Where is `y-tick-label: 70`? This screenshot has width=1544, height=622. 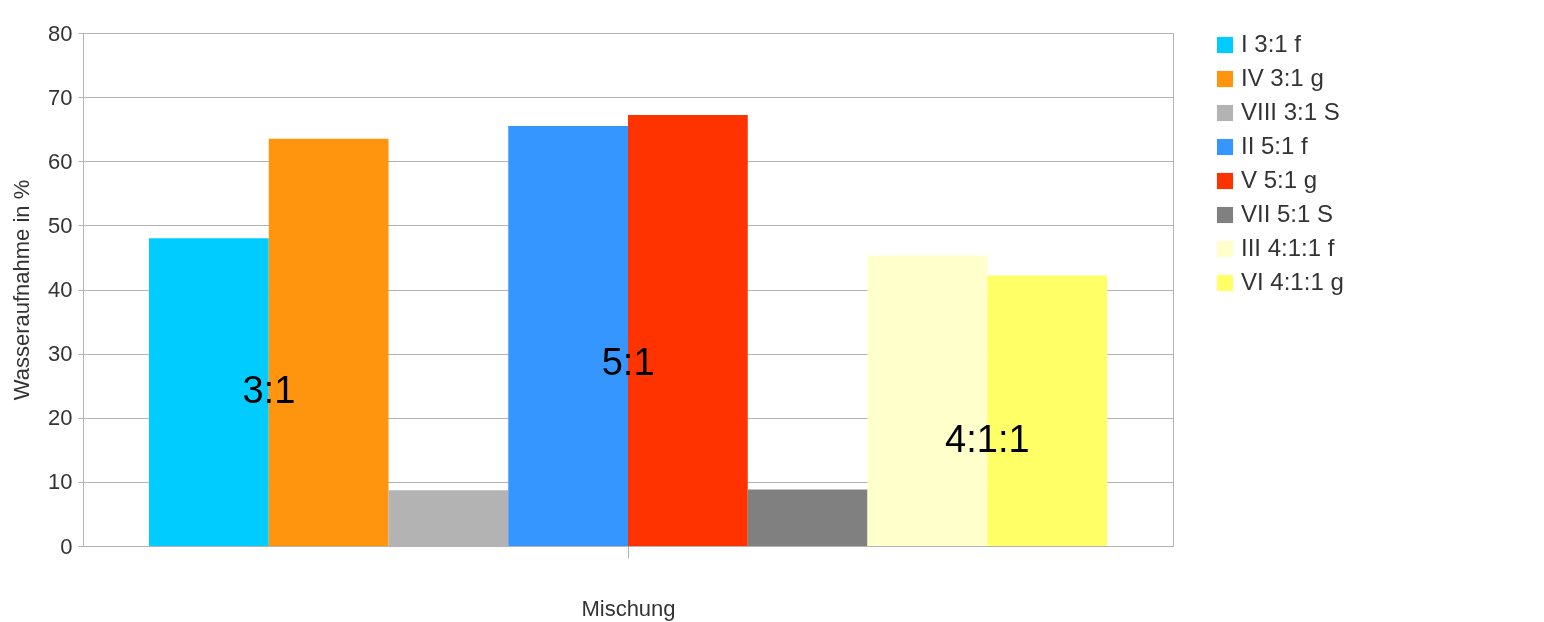
y-tick-label: 70 is located at coordinates (60, 97).